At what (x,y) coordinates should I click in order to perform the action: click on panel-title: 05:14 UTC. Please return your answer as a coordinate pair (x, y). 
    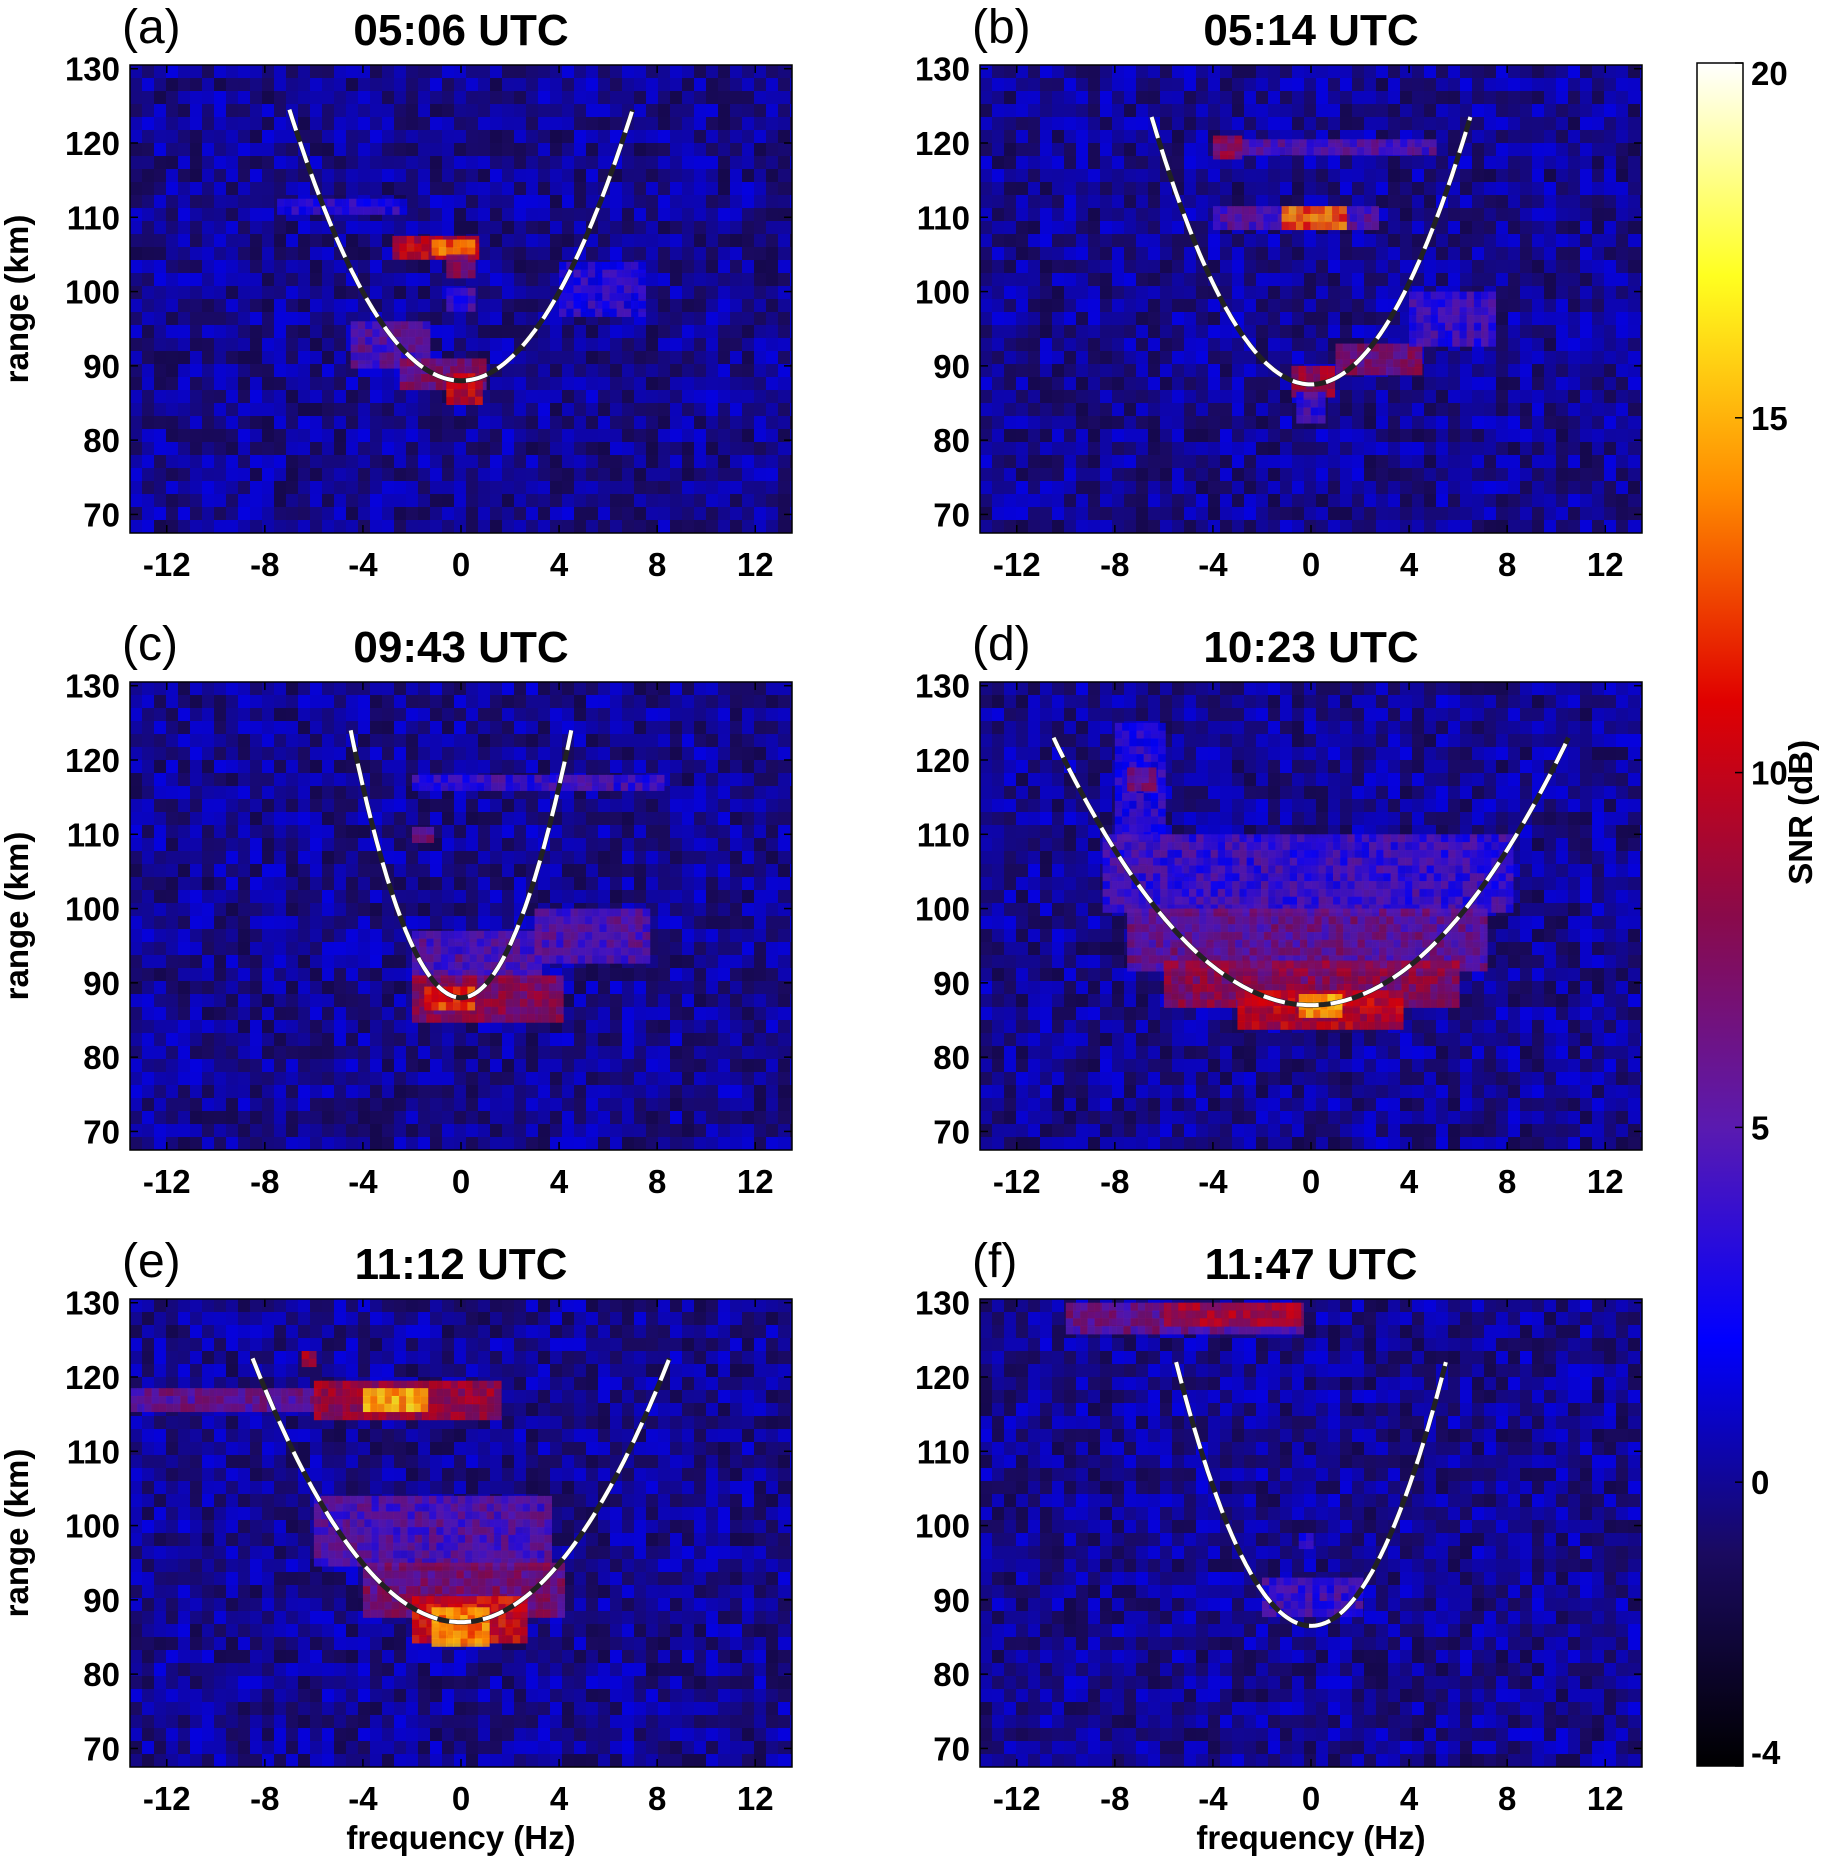
    Looking at the image, I should click on (1310, 30).